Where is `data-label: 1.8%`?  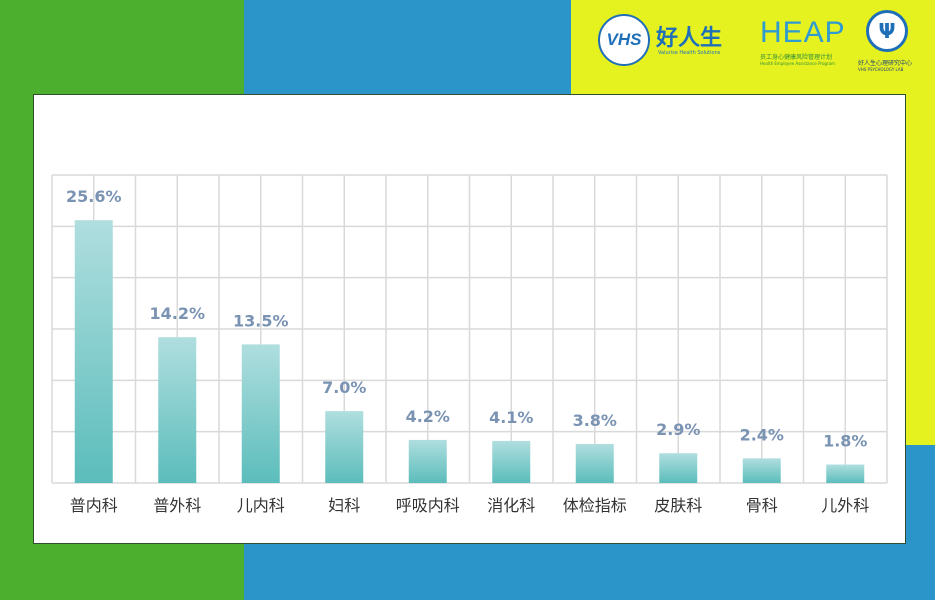
data-label: 1.8% is located at coordinates (845, 441).